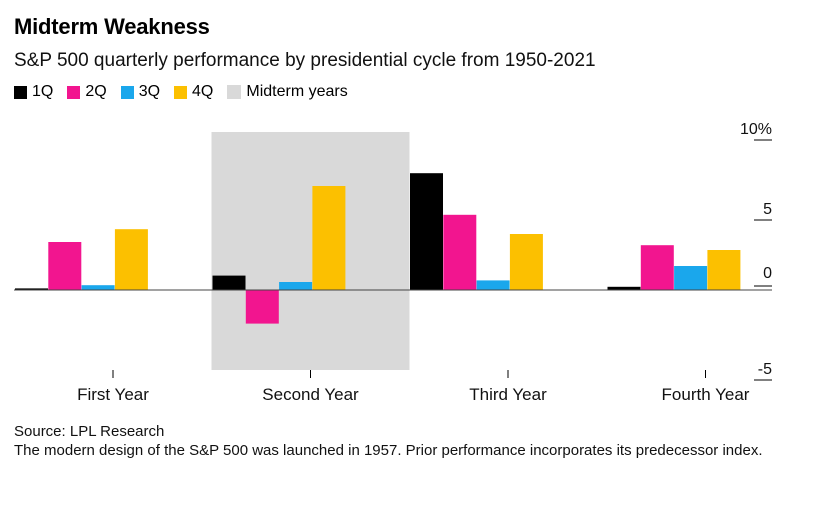 This screenshot has height=517, width=820. Describe the element at coordinates (149, 91) in the screenshot. I see `legend-label-3q: 3Q` at that location.